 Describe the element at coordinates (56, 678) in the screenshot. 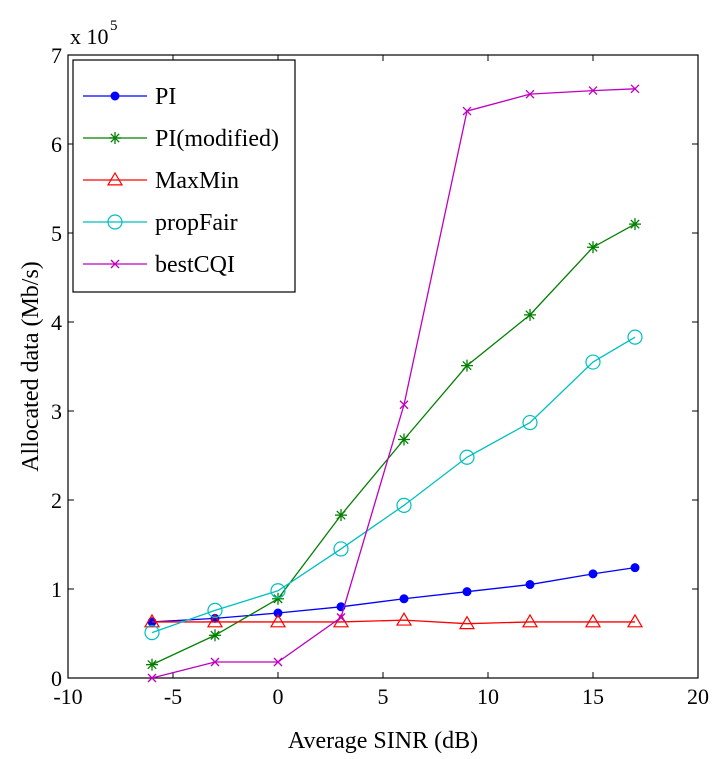

I see `y-tick-label: 0` at that location.